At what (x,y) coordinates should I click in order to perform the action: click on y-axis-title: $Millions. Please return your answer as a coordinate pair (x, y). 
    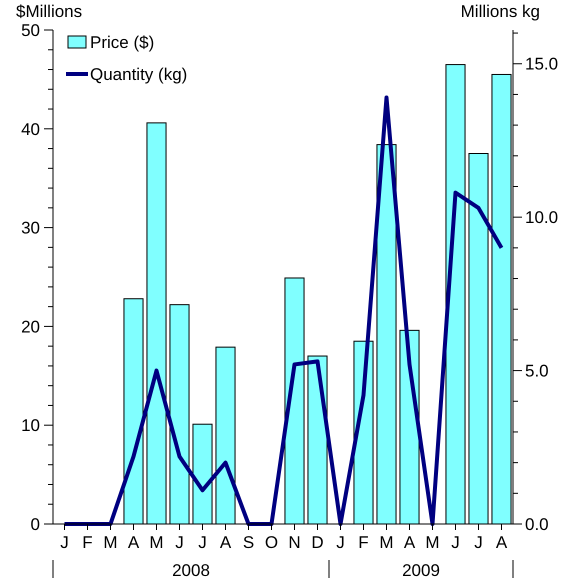
    Looking at the image, I should click on (49, 11).